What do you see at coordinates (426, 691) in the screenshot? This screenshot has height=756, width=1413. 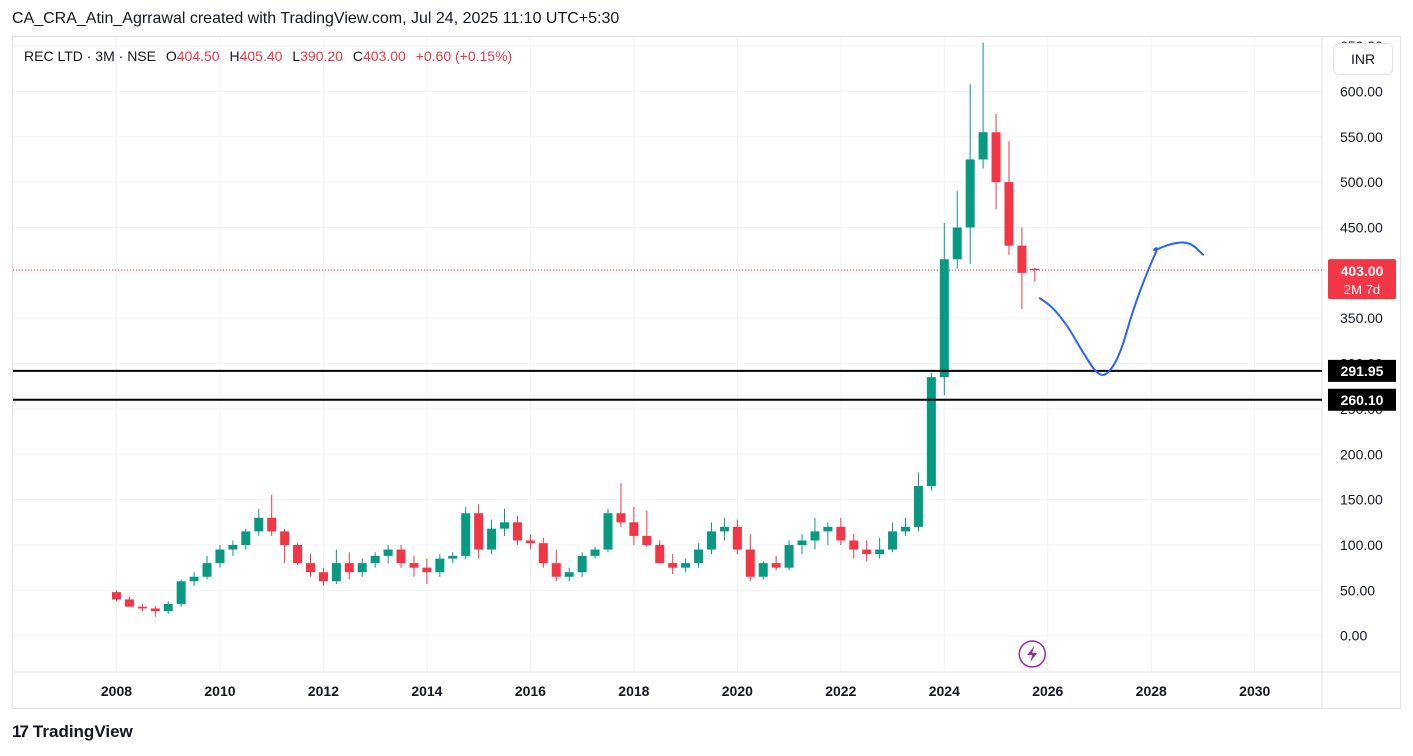 I see `x-tick-label: 2014` at bounding box center [426, 691].